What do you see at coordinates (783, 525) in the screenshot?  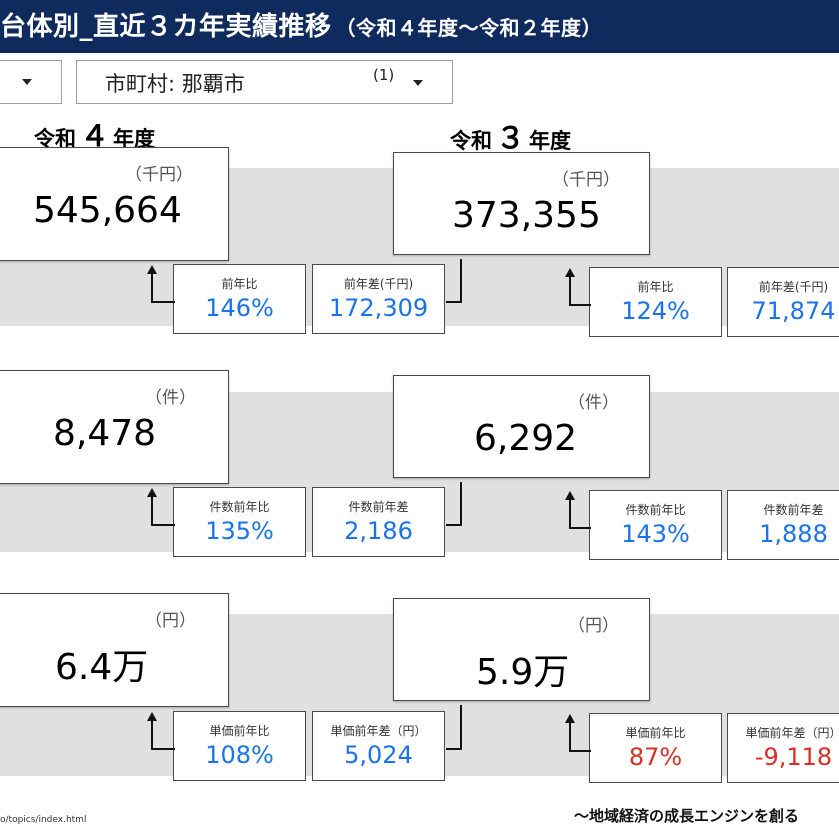 I see `yoy-diff-box: 件数前年差 1,888` at bounding box center [783, 525].